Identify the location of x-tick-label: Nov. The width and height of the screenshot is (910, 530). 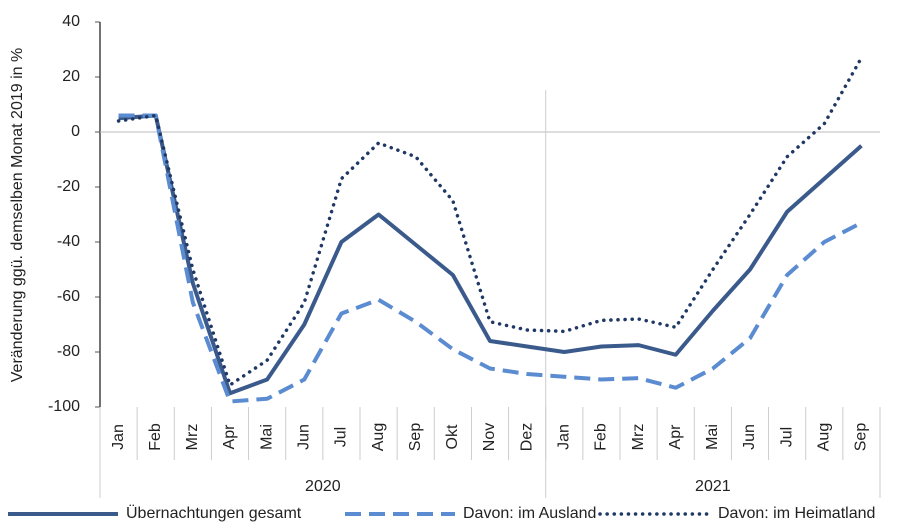
(489, 437).